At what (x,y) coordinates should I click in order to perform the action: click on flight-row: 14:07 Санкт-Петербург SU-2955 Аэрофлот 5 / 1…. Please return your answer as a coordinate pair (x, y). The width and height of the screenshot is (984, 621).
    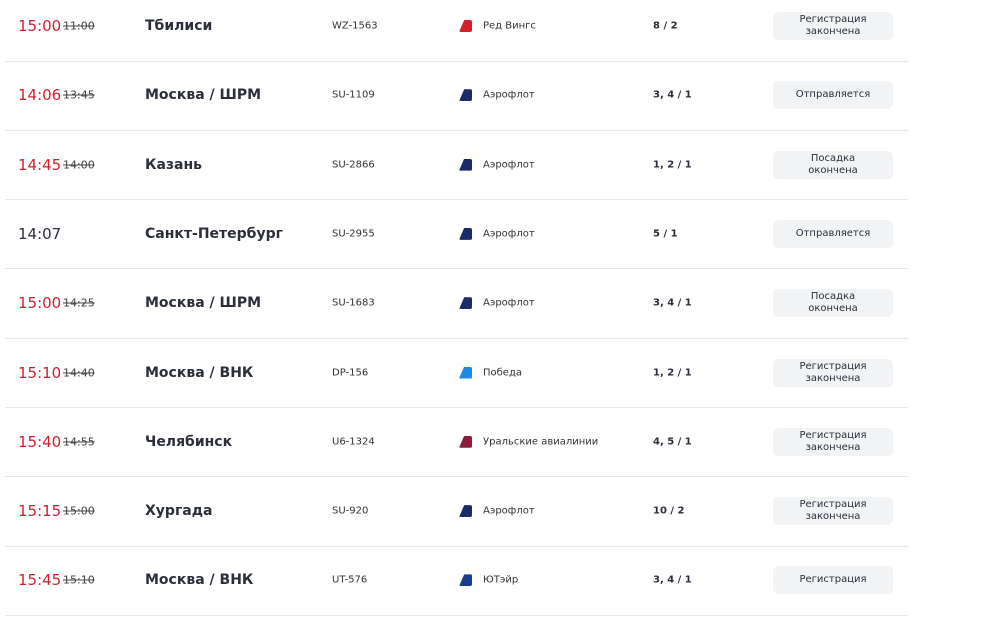
    Looking at the image, I should click on (456, 234).